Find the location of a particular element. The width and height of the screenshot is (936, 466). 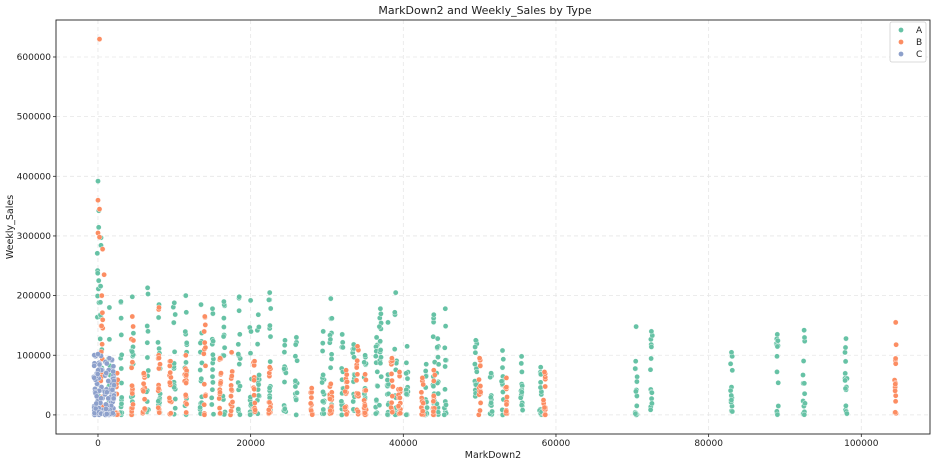

y-tick-label: 600000 is located at coordinates (34, 58).